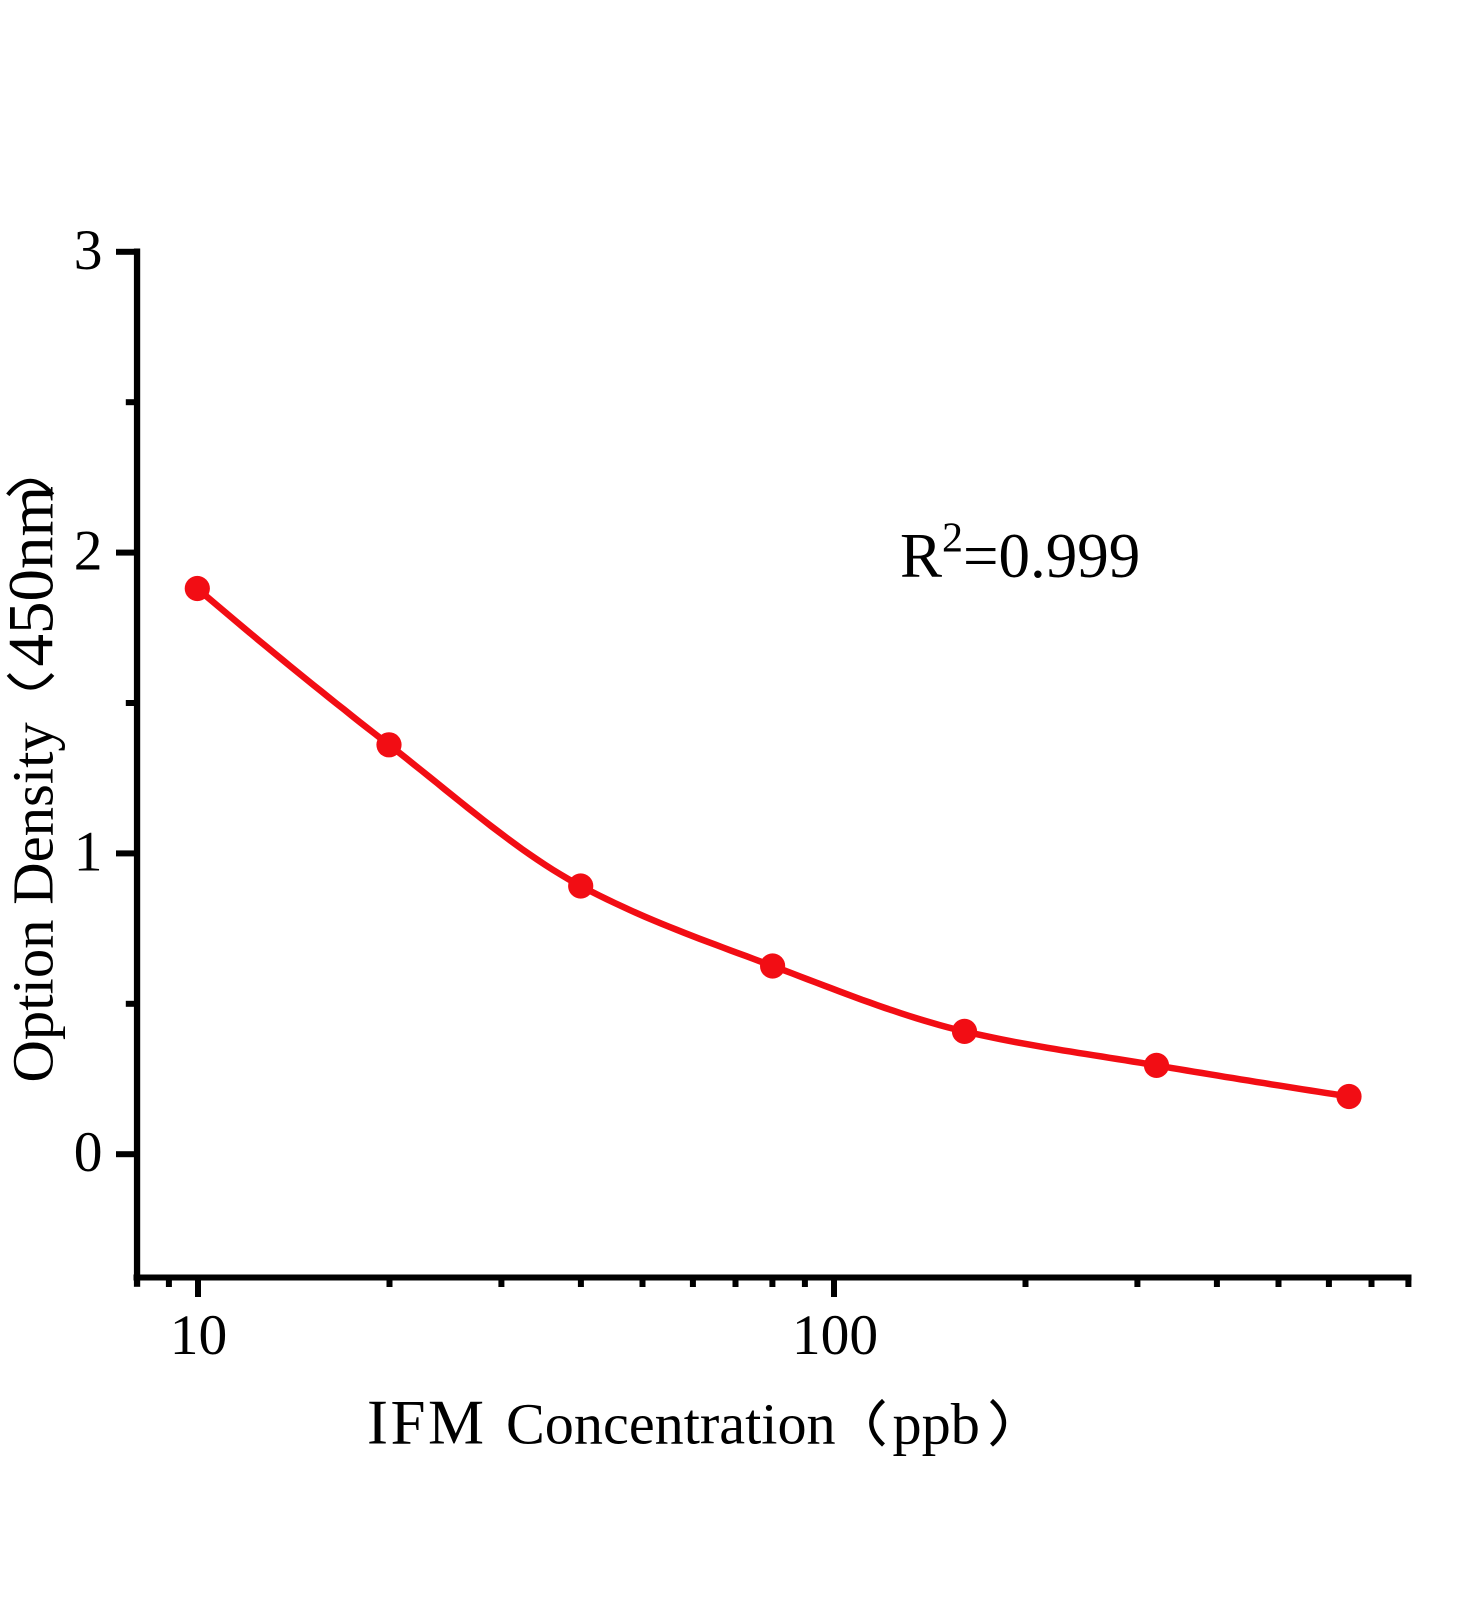 This screenshot has width=1472, height=1600. What do you see at coordinates (32, 902) in the screenshot?
I see `svg-text: Option Density` at bounding box center [32, 902].